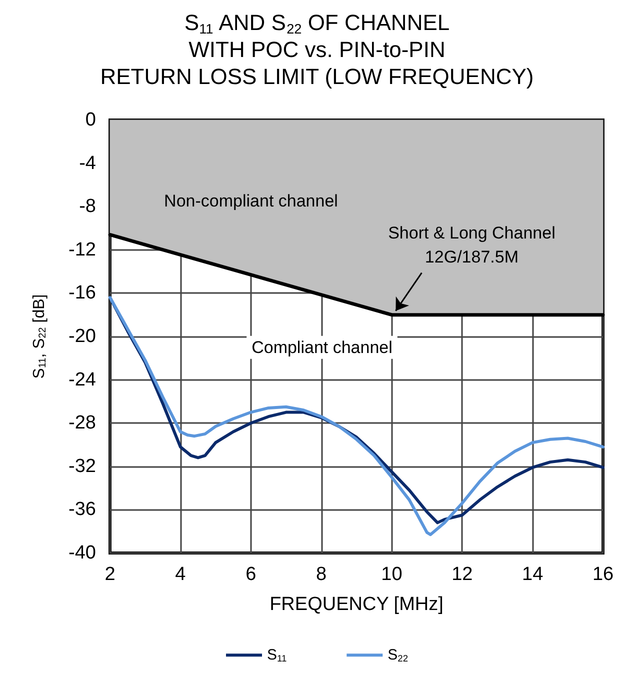  Describe the element at coordinates (462, 574) in the screenshot. I see `x-tick-label: 12` at that location.